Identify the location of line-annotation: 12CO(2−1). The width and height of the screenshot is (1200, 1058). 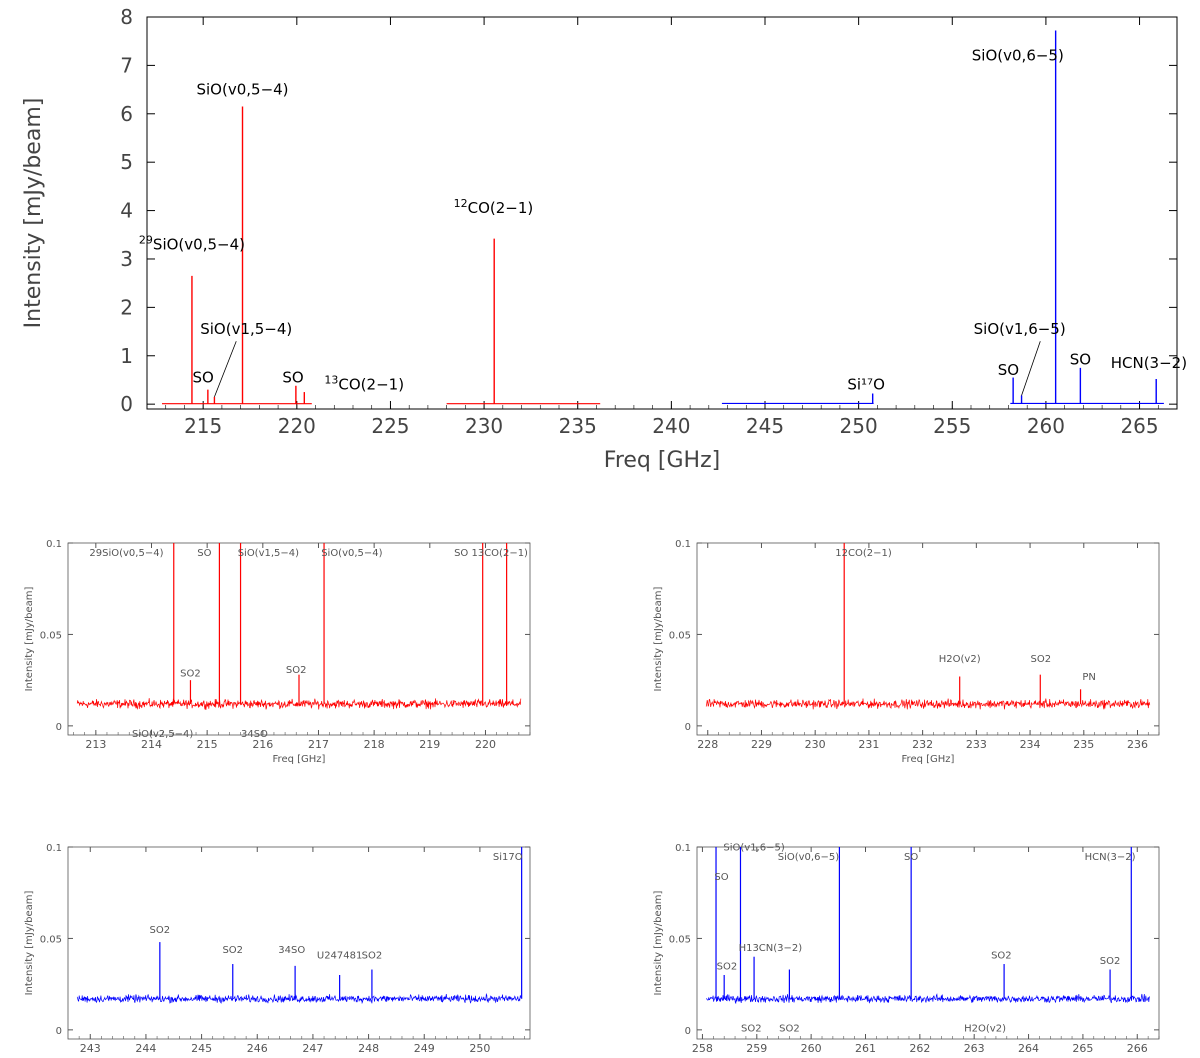
(494, 207).